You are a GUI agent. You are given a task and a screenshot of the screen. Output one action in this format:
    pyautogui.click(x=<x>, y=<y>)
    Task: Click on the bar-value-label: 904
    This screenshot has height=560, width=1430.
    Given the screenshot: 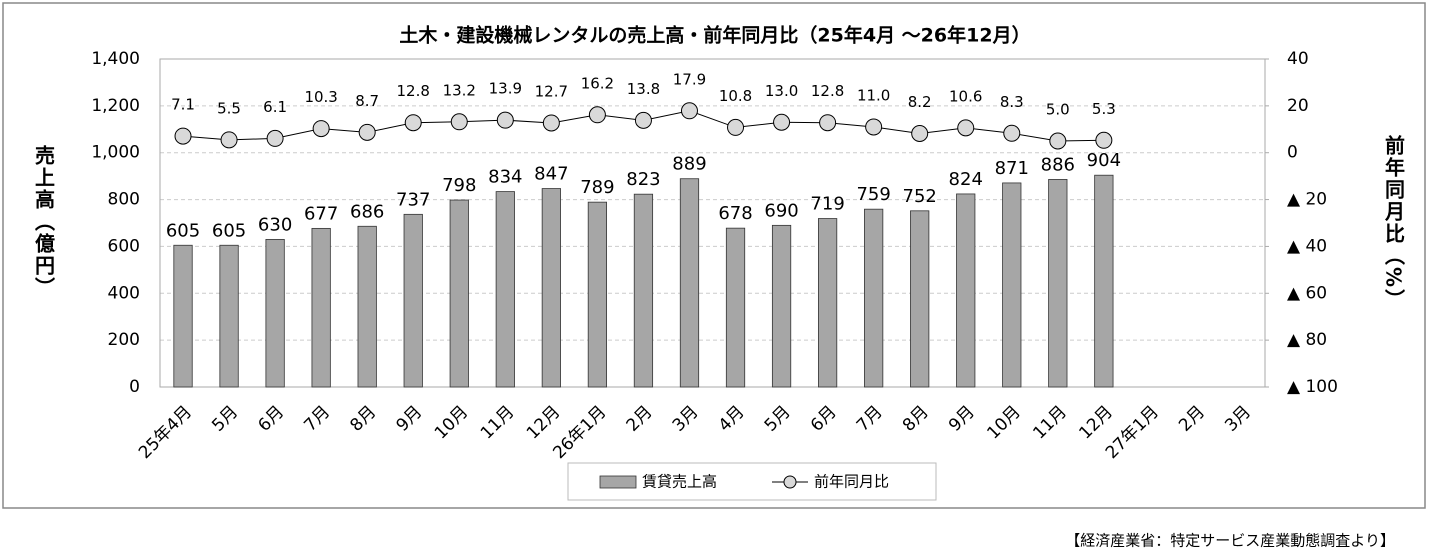 What is the action you would take?
    pyautogui.click(x=1104, y=160)
    